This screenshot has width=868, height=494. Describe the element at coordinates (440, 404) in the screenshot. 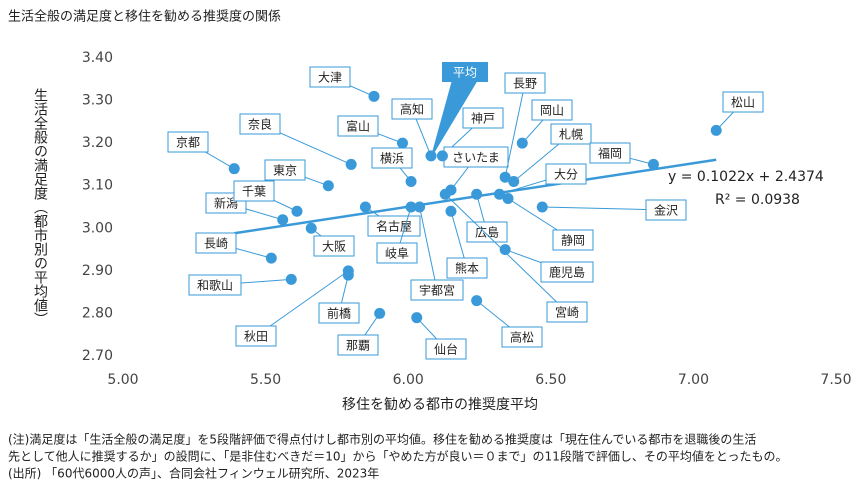

I see `x-axis-label: 移住を勧める都市の推奨度平均` at that location.